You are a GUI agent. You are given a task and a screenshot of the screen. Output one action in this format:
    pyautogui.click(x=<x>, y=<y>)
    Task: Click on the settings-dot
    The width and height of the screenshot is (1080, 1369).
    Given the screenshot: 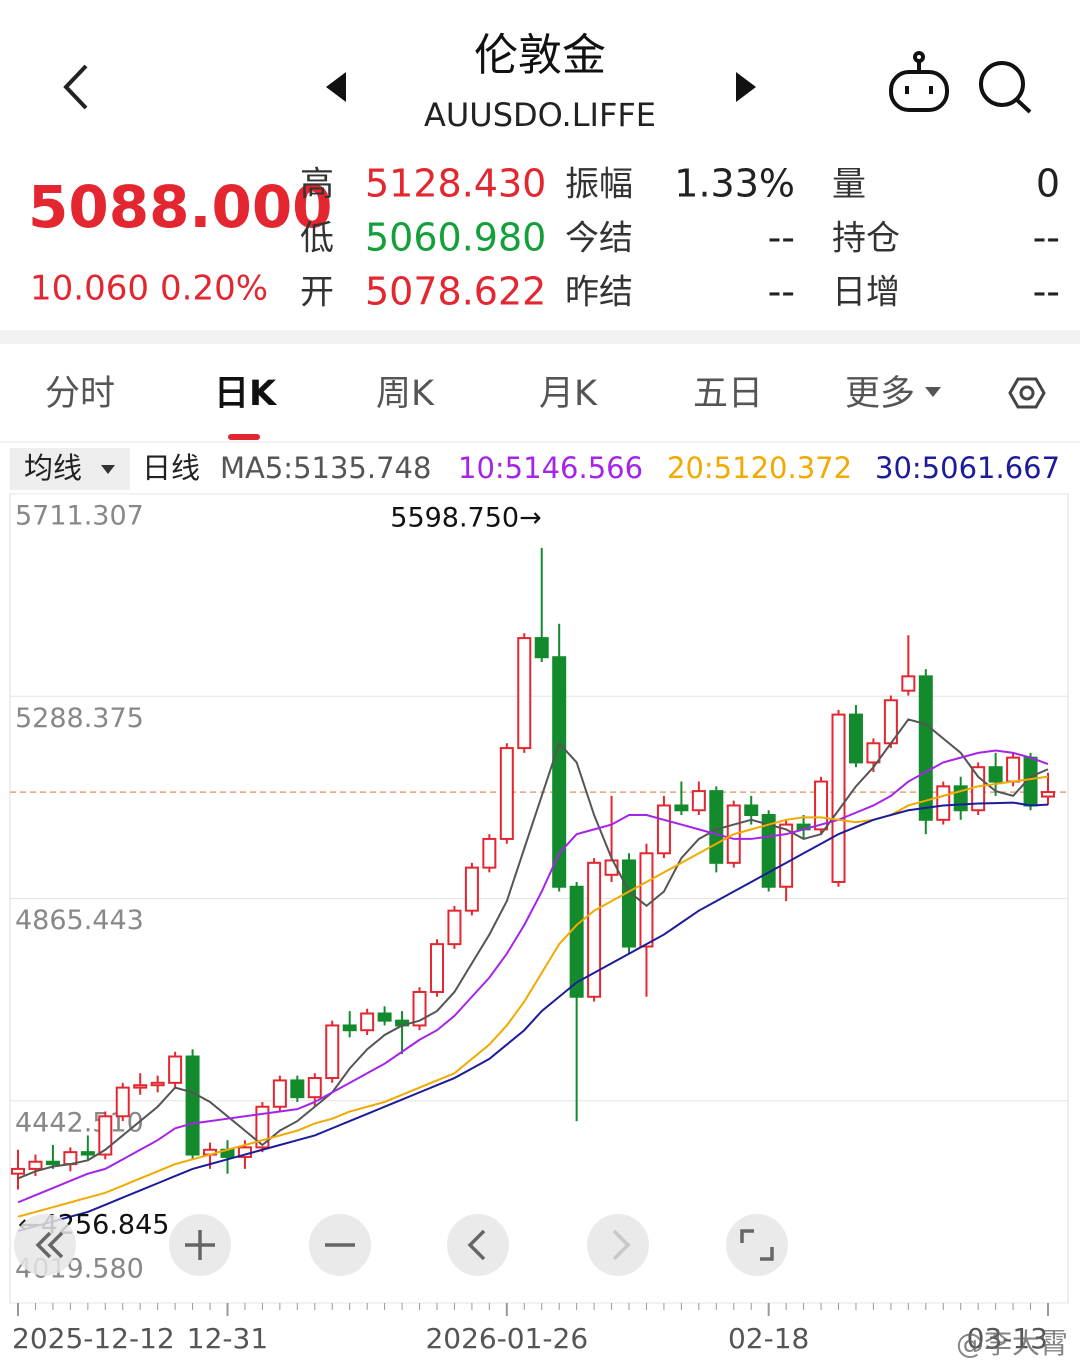 What is the action you would take?
    pyautogui.click(x=1027, y=393)
    